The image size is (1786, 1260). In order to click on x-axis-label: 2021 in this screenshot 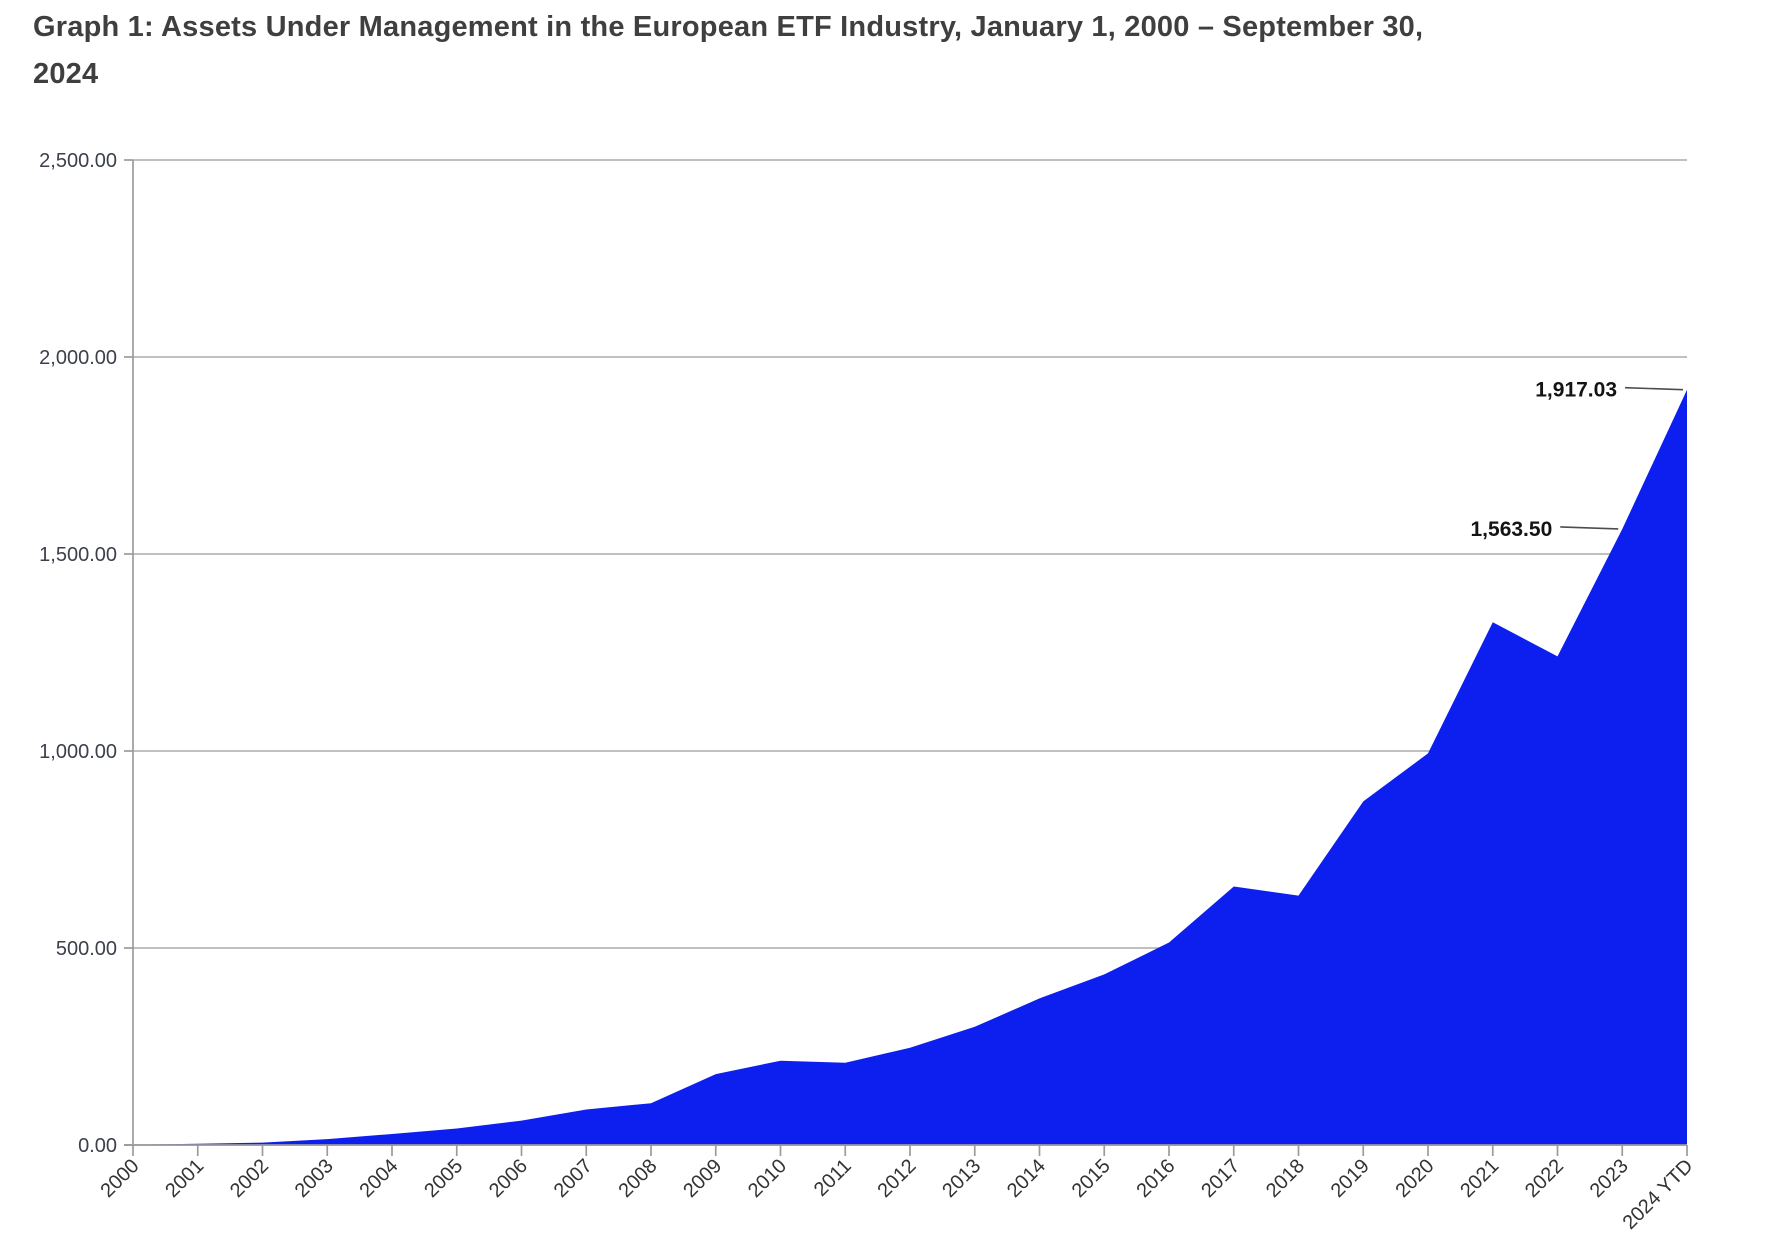, I will do `click(1479, 1178)`.